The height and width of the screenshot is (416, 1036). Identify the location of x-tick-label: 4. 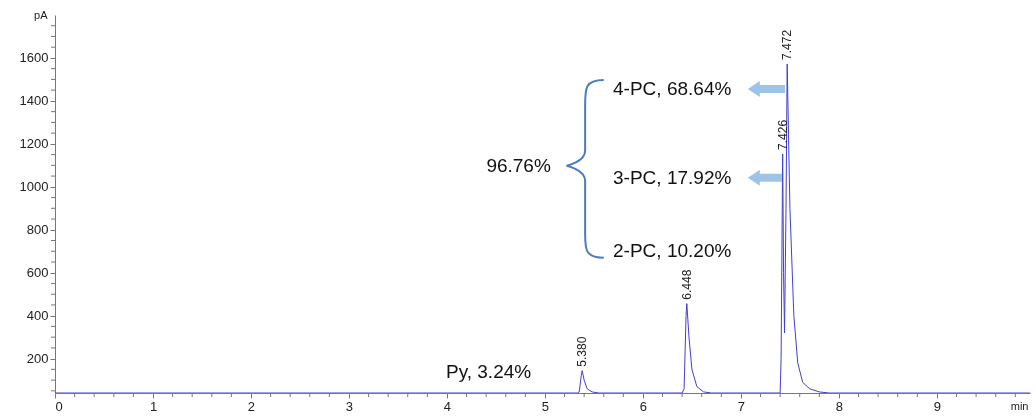
(447, 406).